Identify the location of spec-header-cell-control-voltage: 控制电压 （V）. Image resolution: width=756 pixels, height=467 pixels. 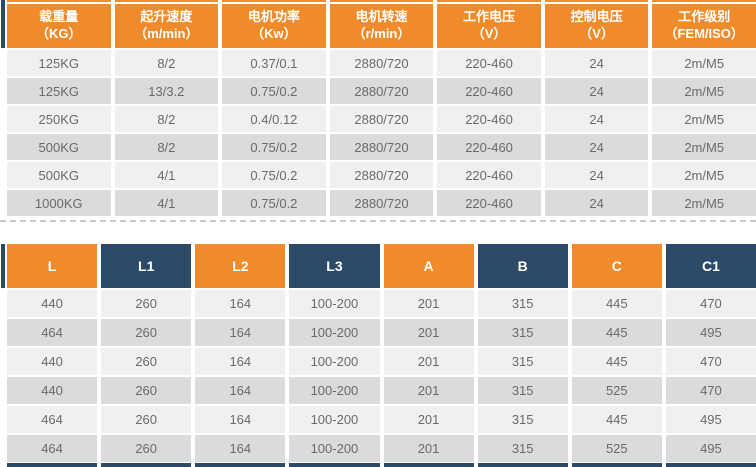
(596, 26).